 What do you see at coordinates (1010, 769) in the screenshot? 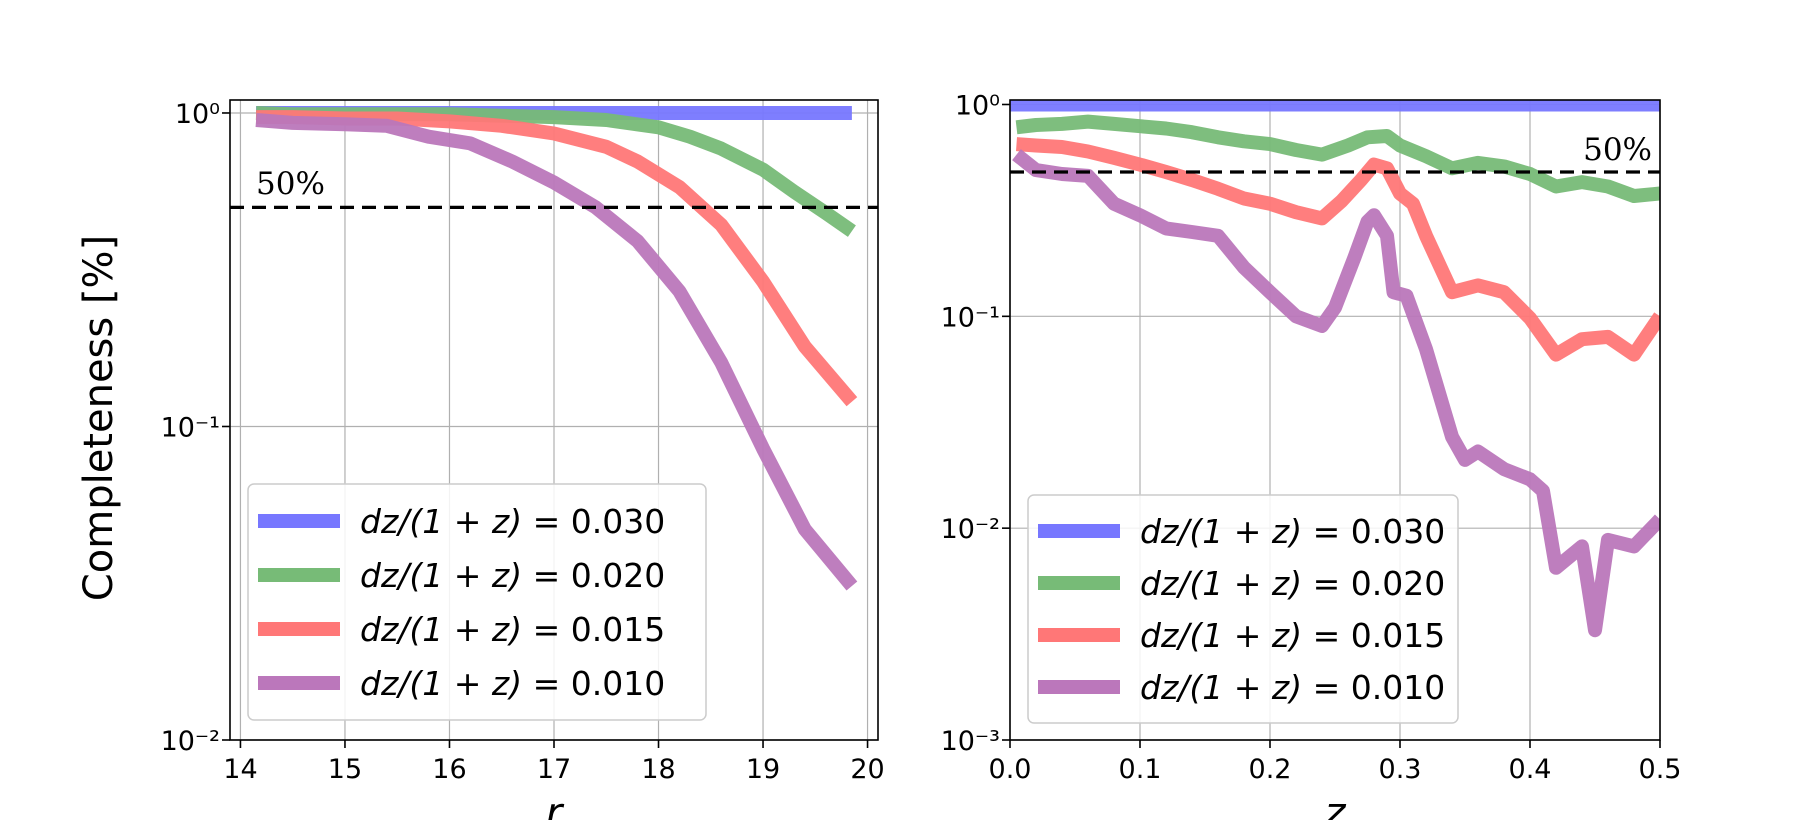
I see `x-tick-label: 0.0` at bounding box center [1010, 769].